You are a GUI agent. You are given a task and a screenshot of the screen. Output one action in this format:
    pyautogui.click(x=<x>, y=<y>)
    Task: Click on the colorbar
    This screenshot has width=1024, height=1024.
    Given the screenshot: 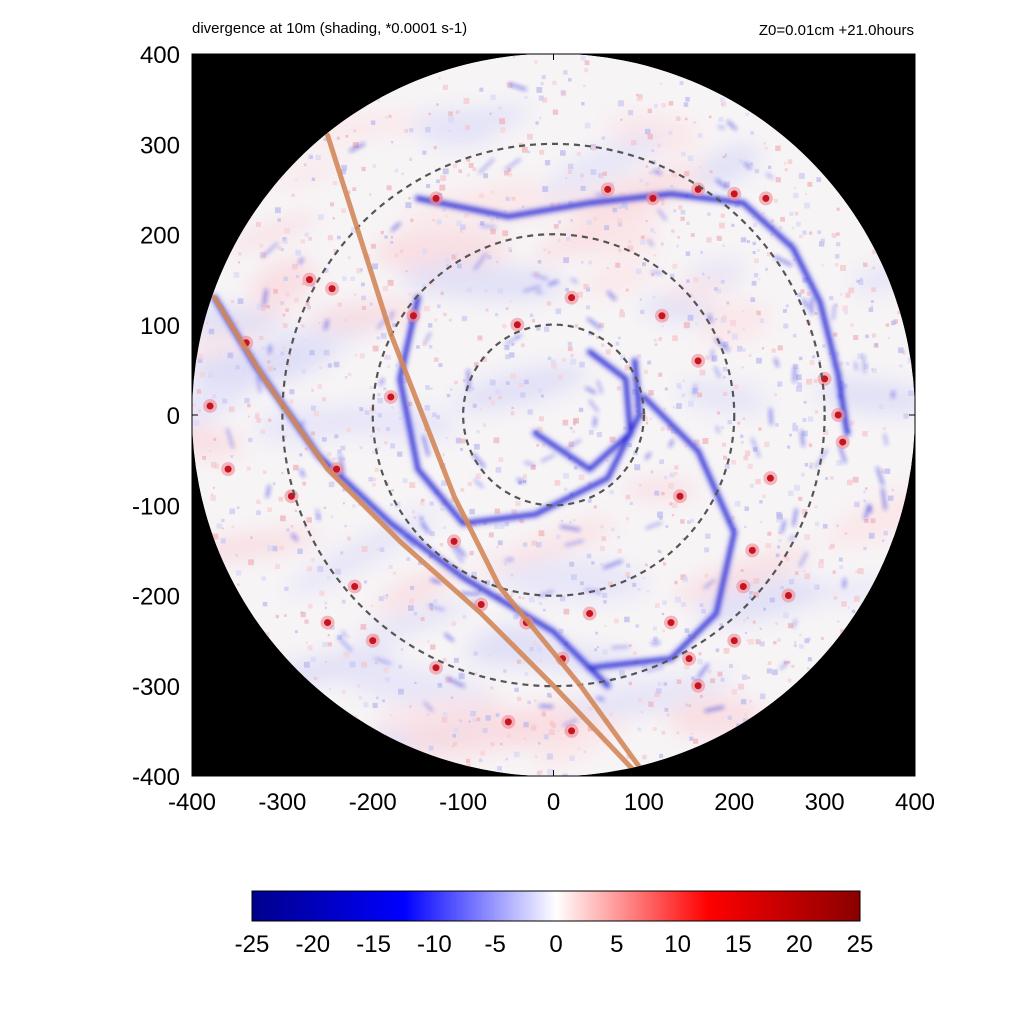 What is the action you would take?
    pyautogui.click(x=556, y=906)
    